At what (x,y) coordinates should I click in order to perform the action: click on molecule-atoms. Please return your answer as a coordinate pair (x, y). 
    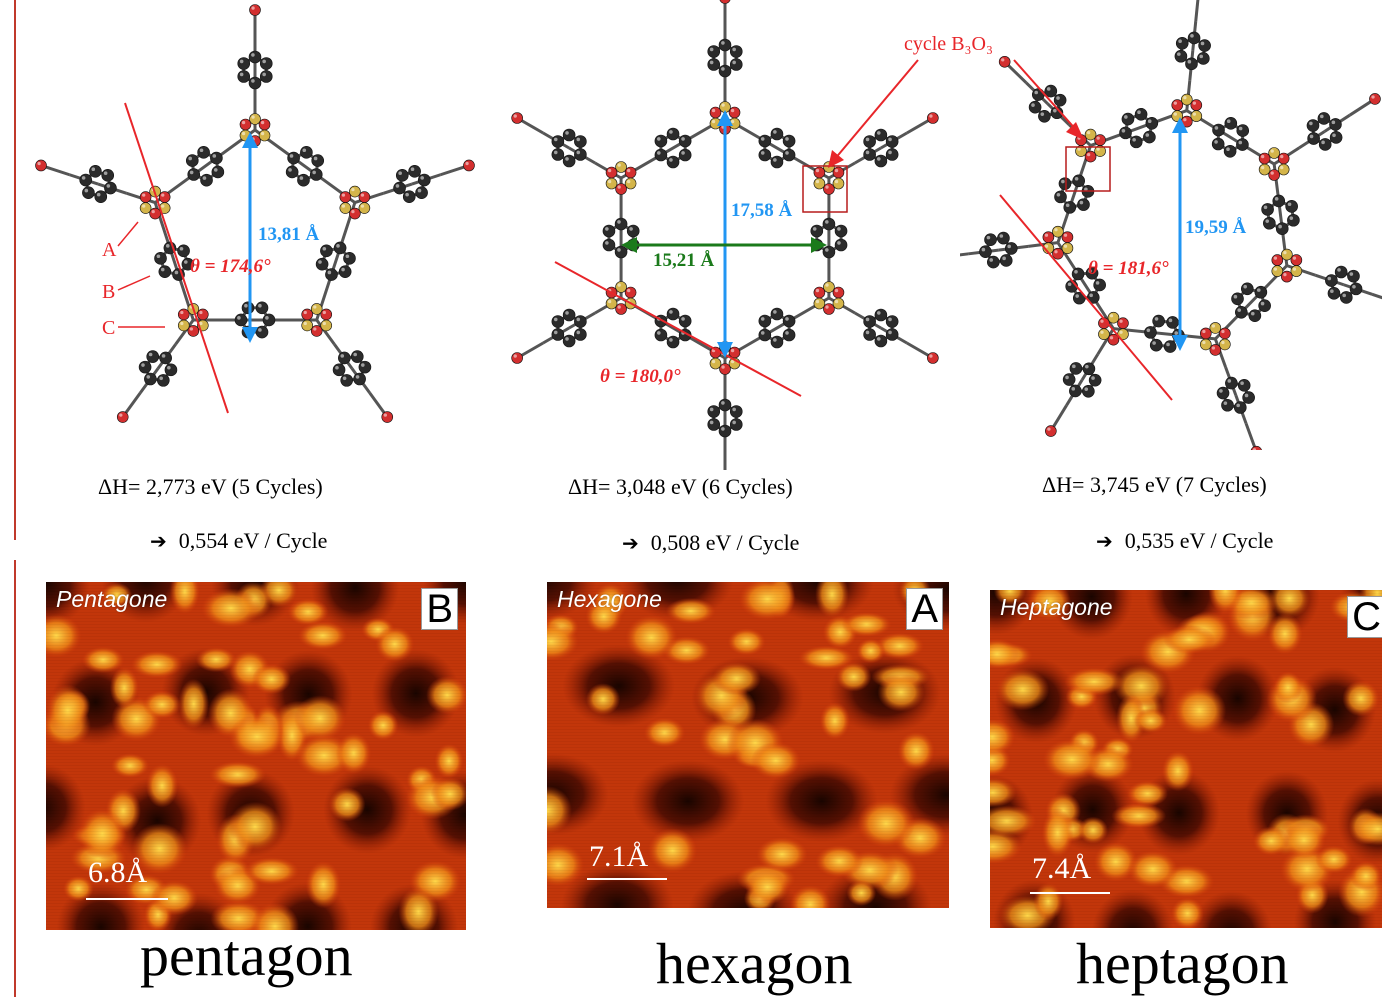
    Looking at the image, I should click on (1171, 225).